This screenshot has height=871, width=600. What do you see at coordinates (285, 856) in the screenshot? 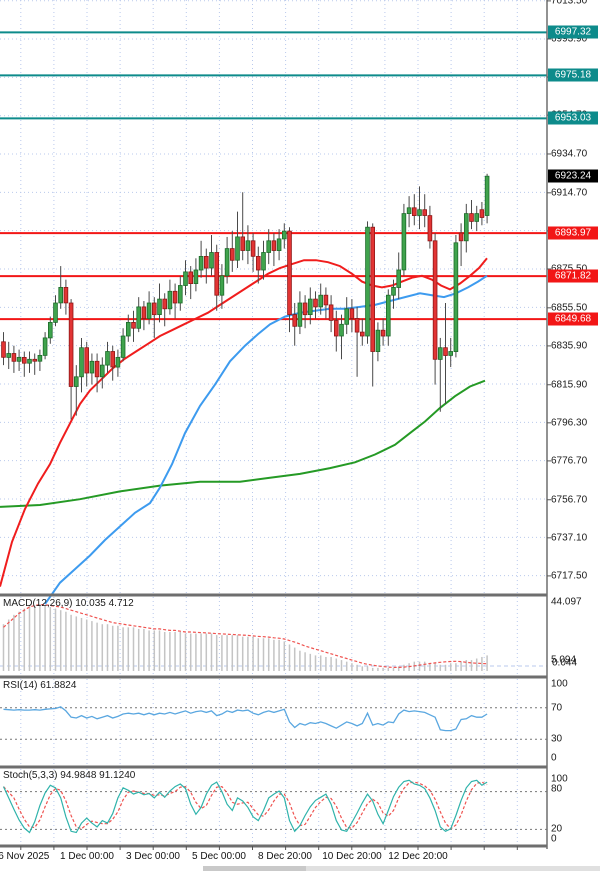
I see `date-axis-label: 8 Dec 20:00` at bounding box center [285, 856].